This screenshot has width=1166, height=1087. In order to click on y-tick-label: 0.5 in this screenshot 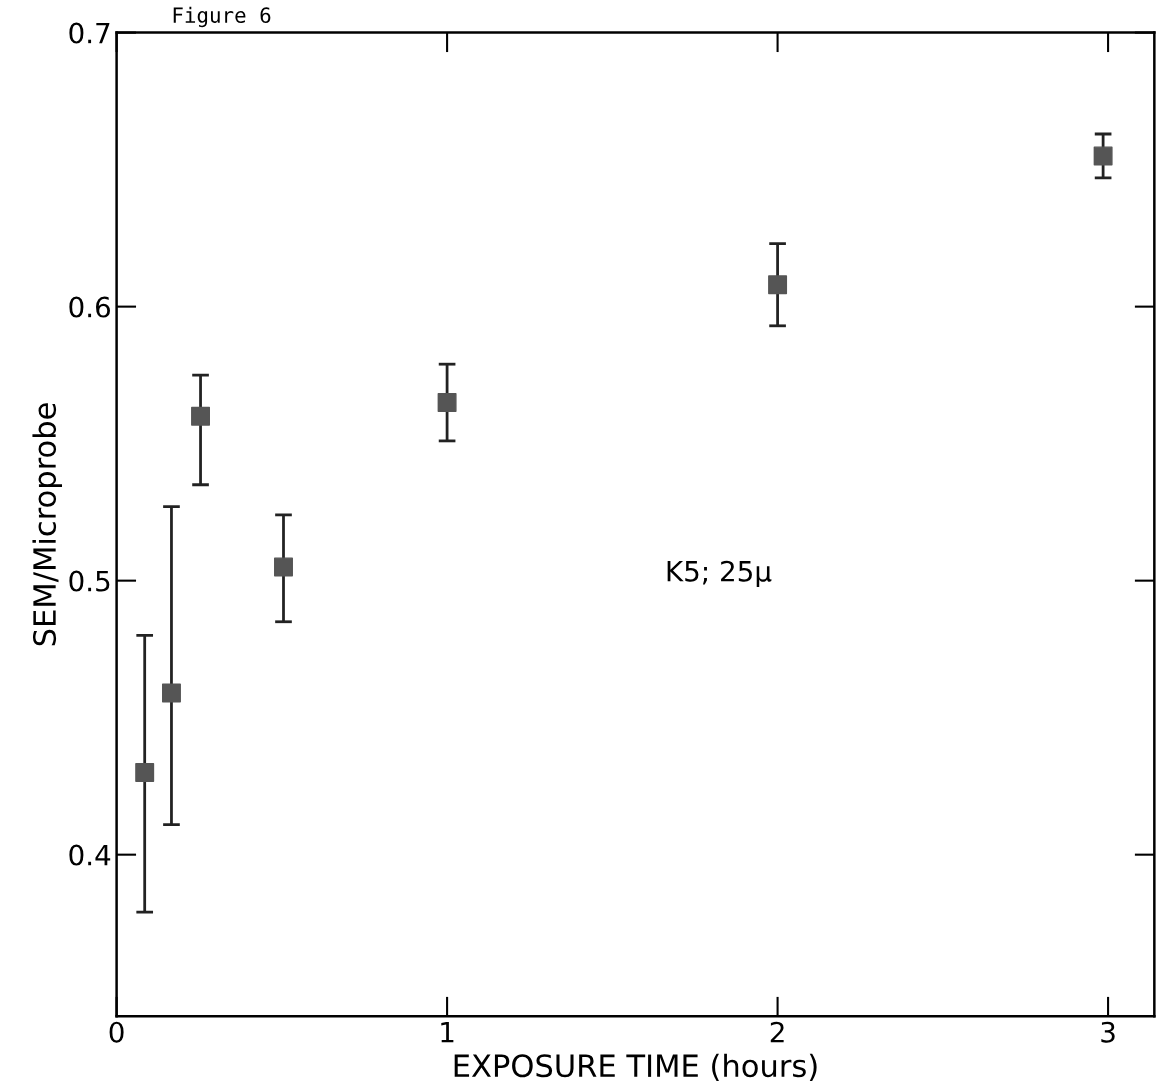, I will do `click(89, 581)`.